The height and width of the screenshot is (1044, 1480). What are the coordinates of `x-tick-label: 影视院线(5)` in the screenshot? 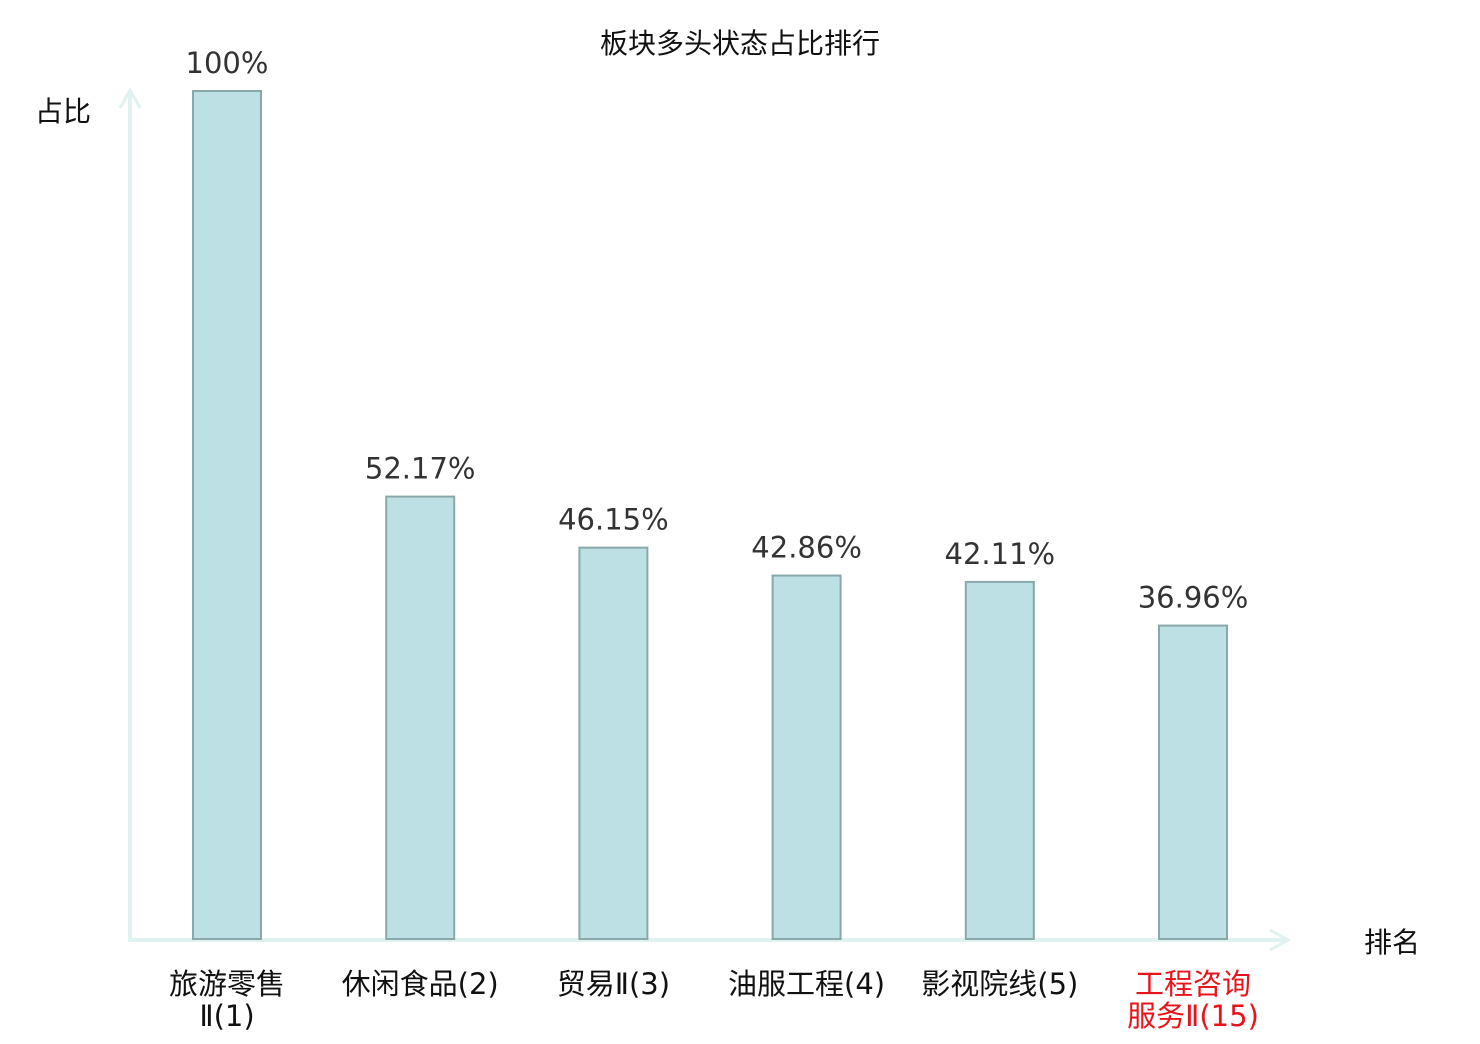 It's located at (999, 984).